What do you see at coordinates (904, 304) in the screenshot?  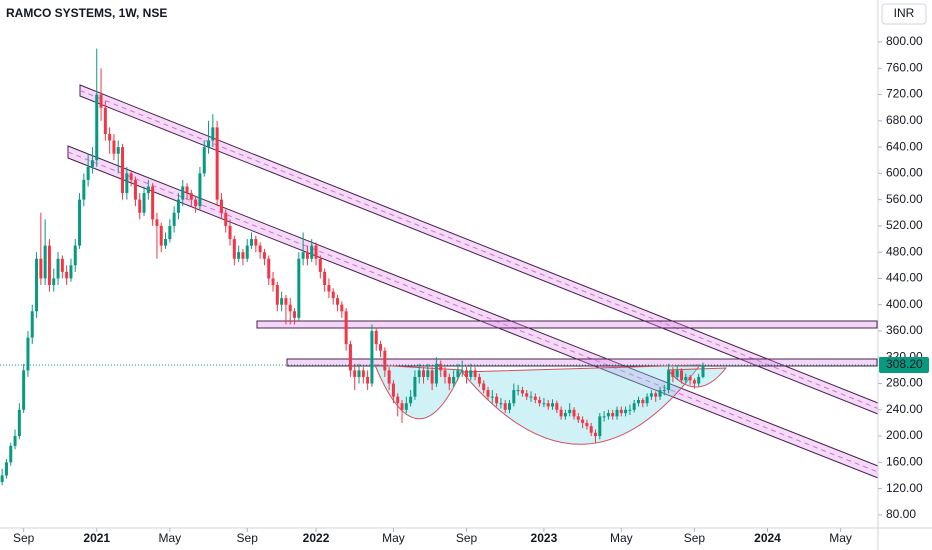 I see `y-tick-label: 400.00` at bounding box center [904, 304].